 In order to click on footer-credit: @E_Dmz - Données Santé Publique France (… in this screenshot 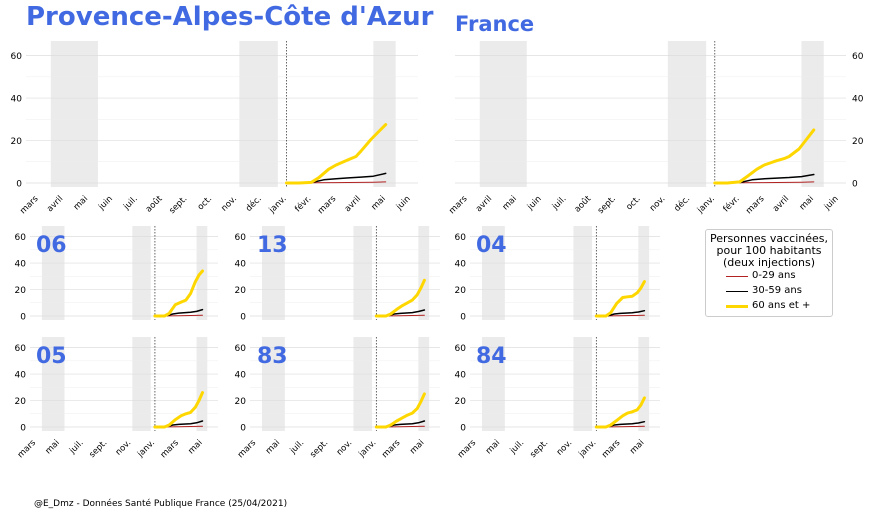, I will do `click(161, 504)`.